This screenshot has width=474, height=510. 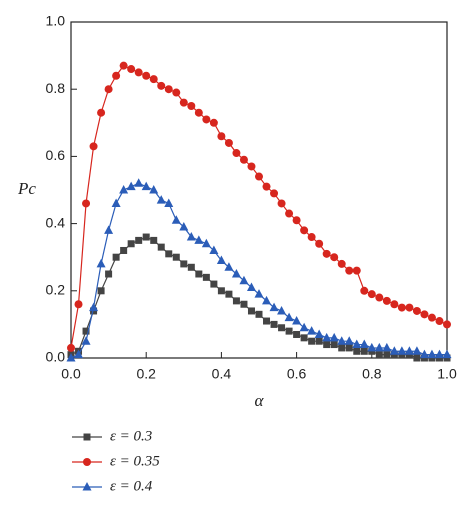 What do you see at coordinates (135, 461) in the screenshot?
I see `legend-label: ε = 0.35` at bounding box center [135, 461].